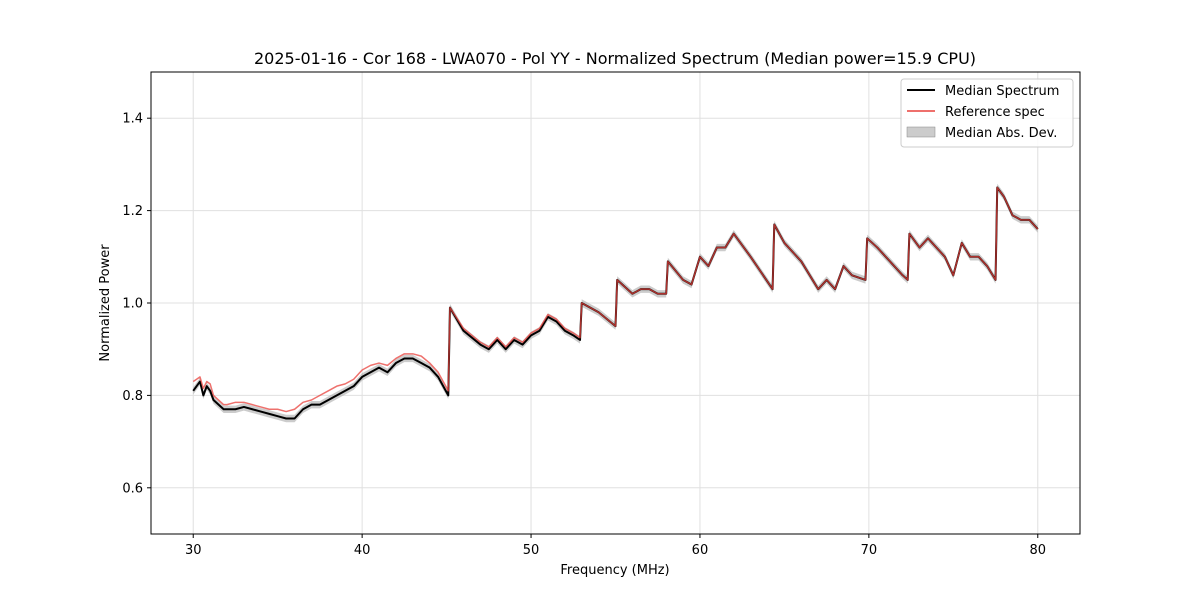  I want to click on x-axis-title: Frequency (MHz), so click(614, 570).